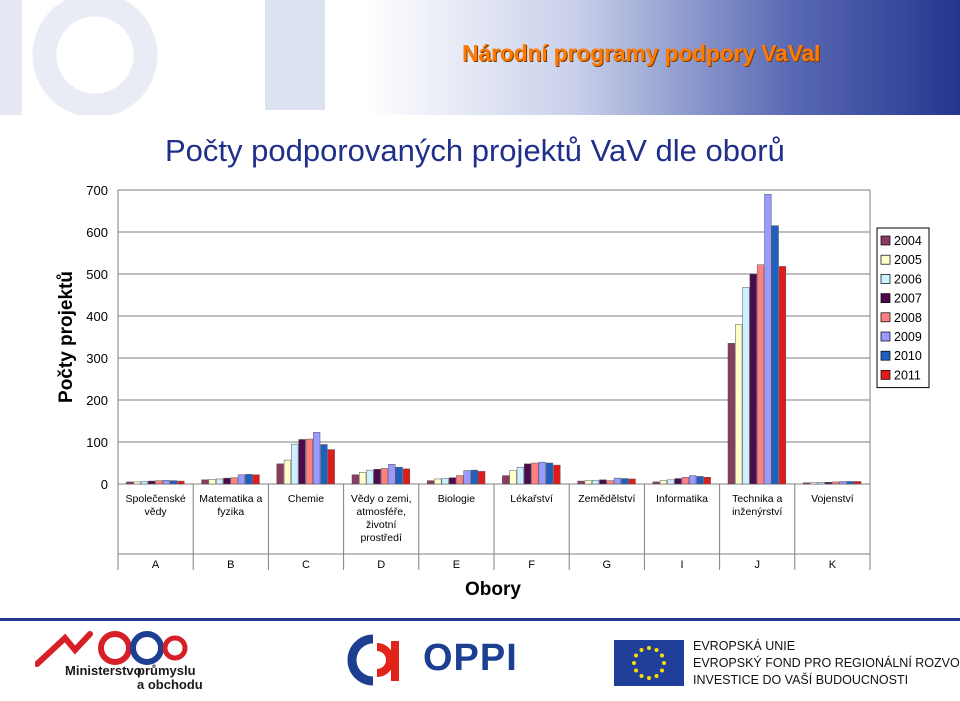 This screenshot has width=960, height=701. What do you see at coordinates (682, 499) in the screenshot?
I see `x-tick-label: Informatika` at bounding box center [682, 499].